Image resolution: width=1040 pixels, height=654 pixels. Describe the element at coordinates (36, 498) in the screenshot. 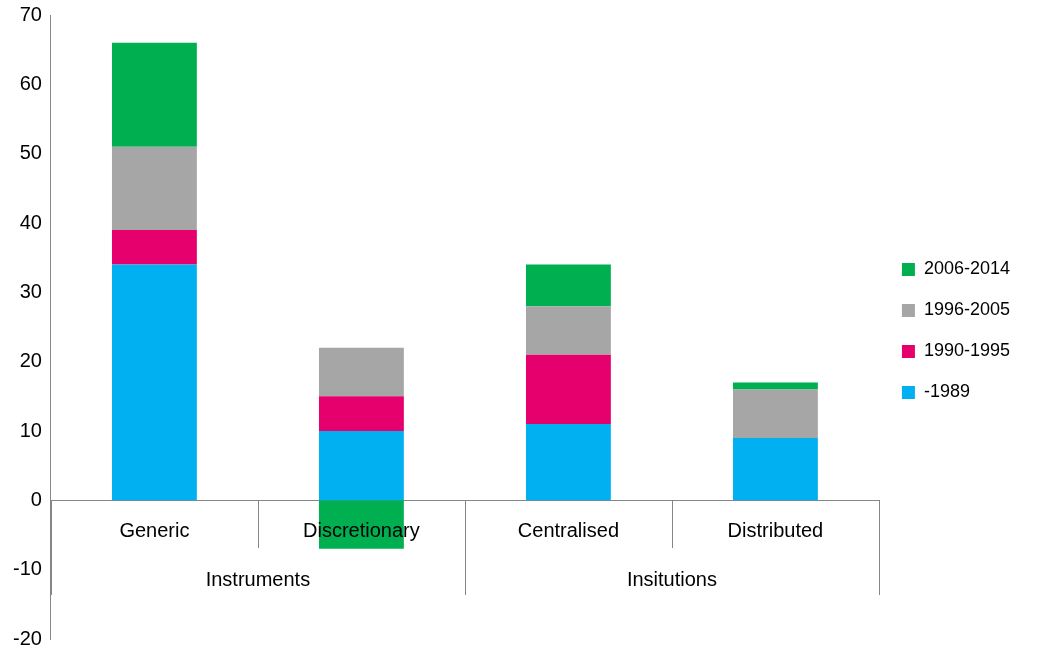

I see `y-tick-label: 0` at that location.